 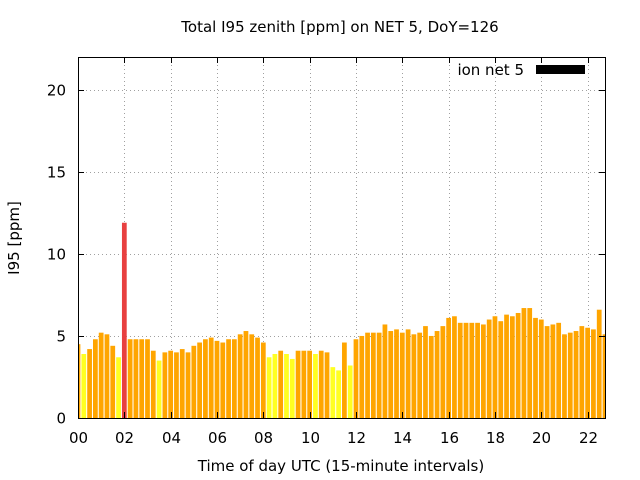 What do you see at coordinates (56, 91) in the screenshot?
I see `y-tick-label: 20` at bounding box center [56, 91].